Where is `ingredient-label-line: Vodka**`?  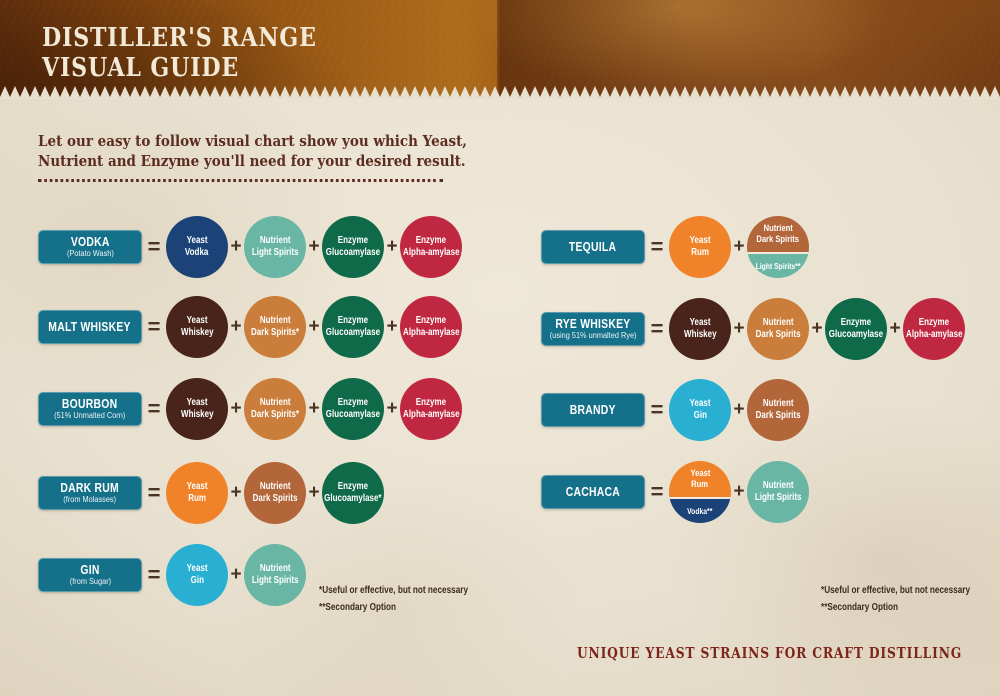 ingredient-label-line: Vodka** is located at coordinates (700, 511).